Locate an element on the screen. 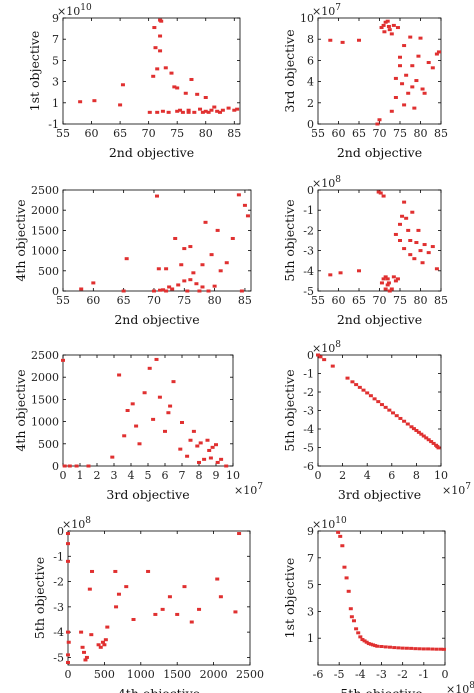 Image resolution: width=474 pixels, height=693 pixels. y-tick-label: 1 is located at coordinates (55, 103).